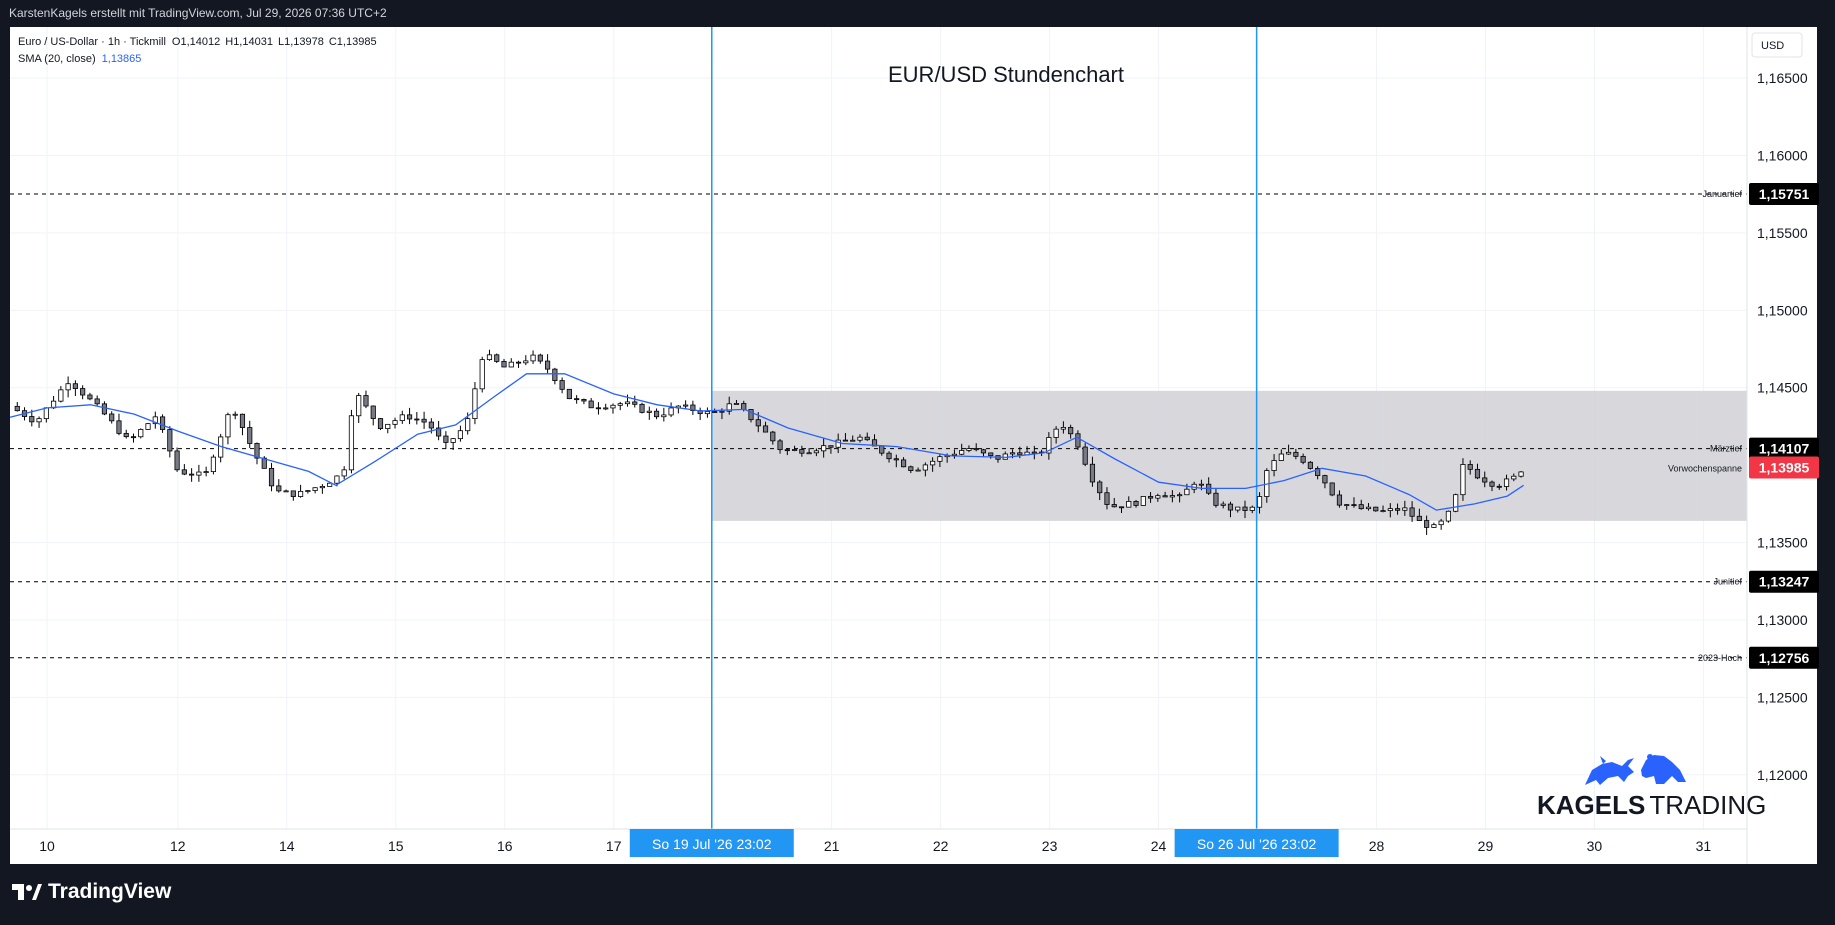 The height and width of the screenshot is (925, 1835). What do you see at coordinates (1777, 45) in the screenshot?
I see `currency-badge` at bounding box center [1777, 45].